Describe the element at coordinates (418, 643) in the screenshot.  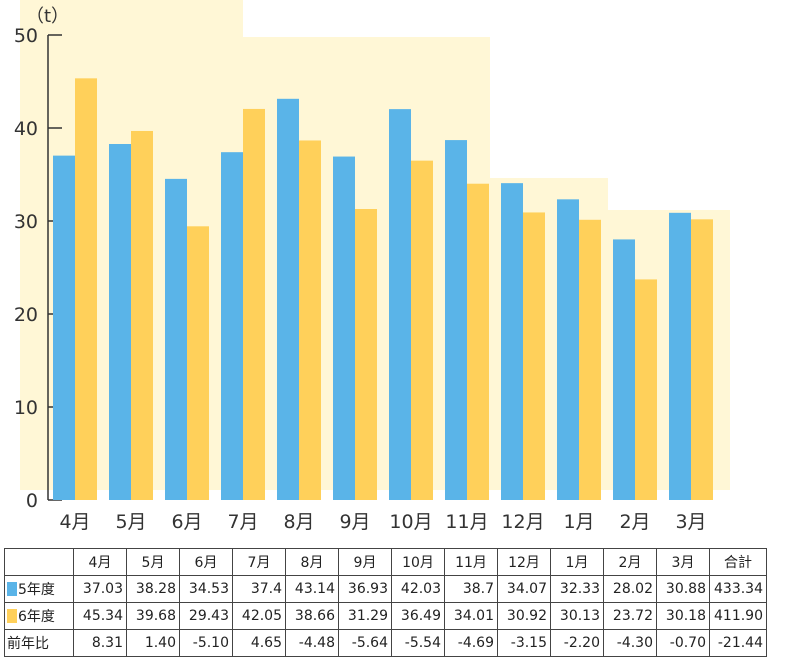
I see `table-cell: -5.54` at that location.